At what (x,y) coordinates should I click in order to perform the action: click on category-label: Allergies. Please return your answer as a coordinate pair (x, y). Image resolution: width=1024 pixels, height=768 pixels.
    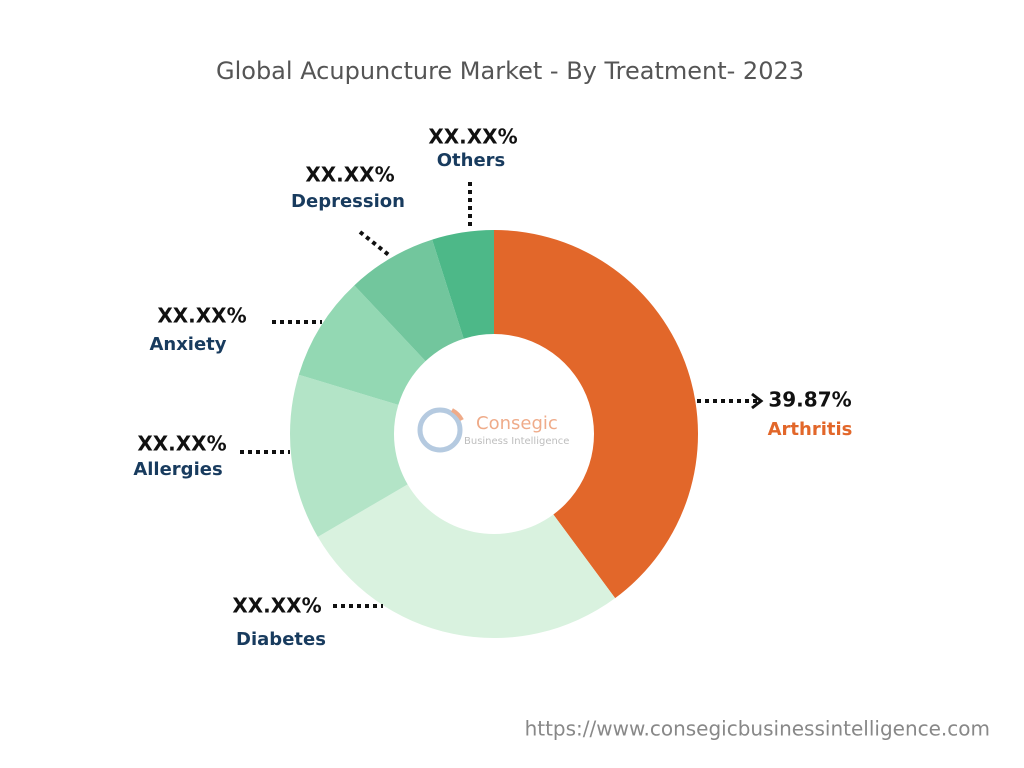
    Looking at the image, I should click on (177, 469).